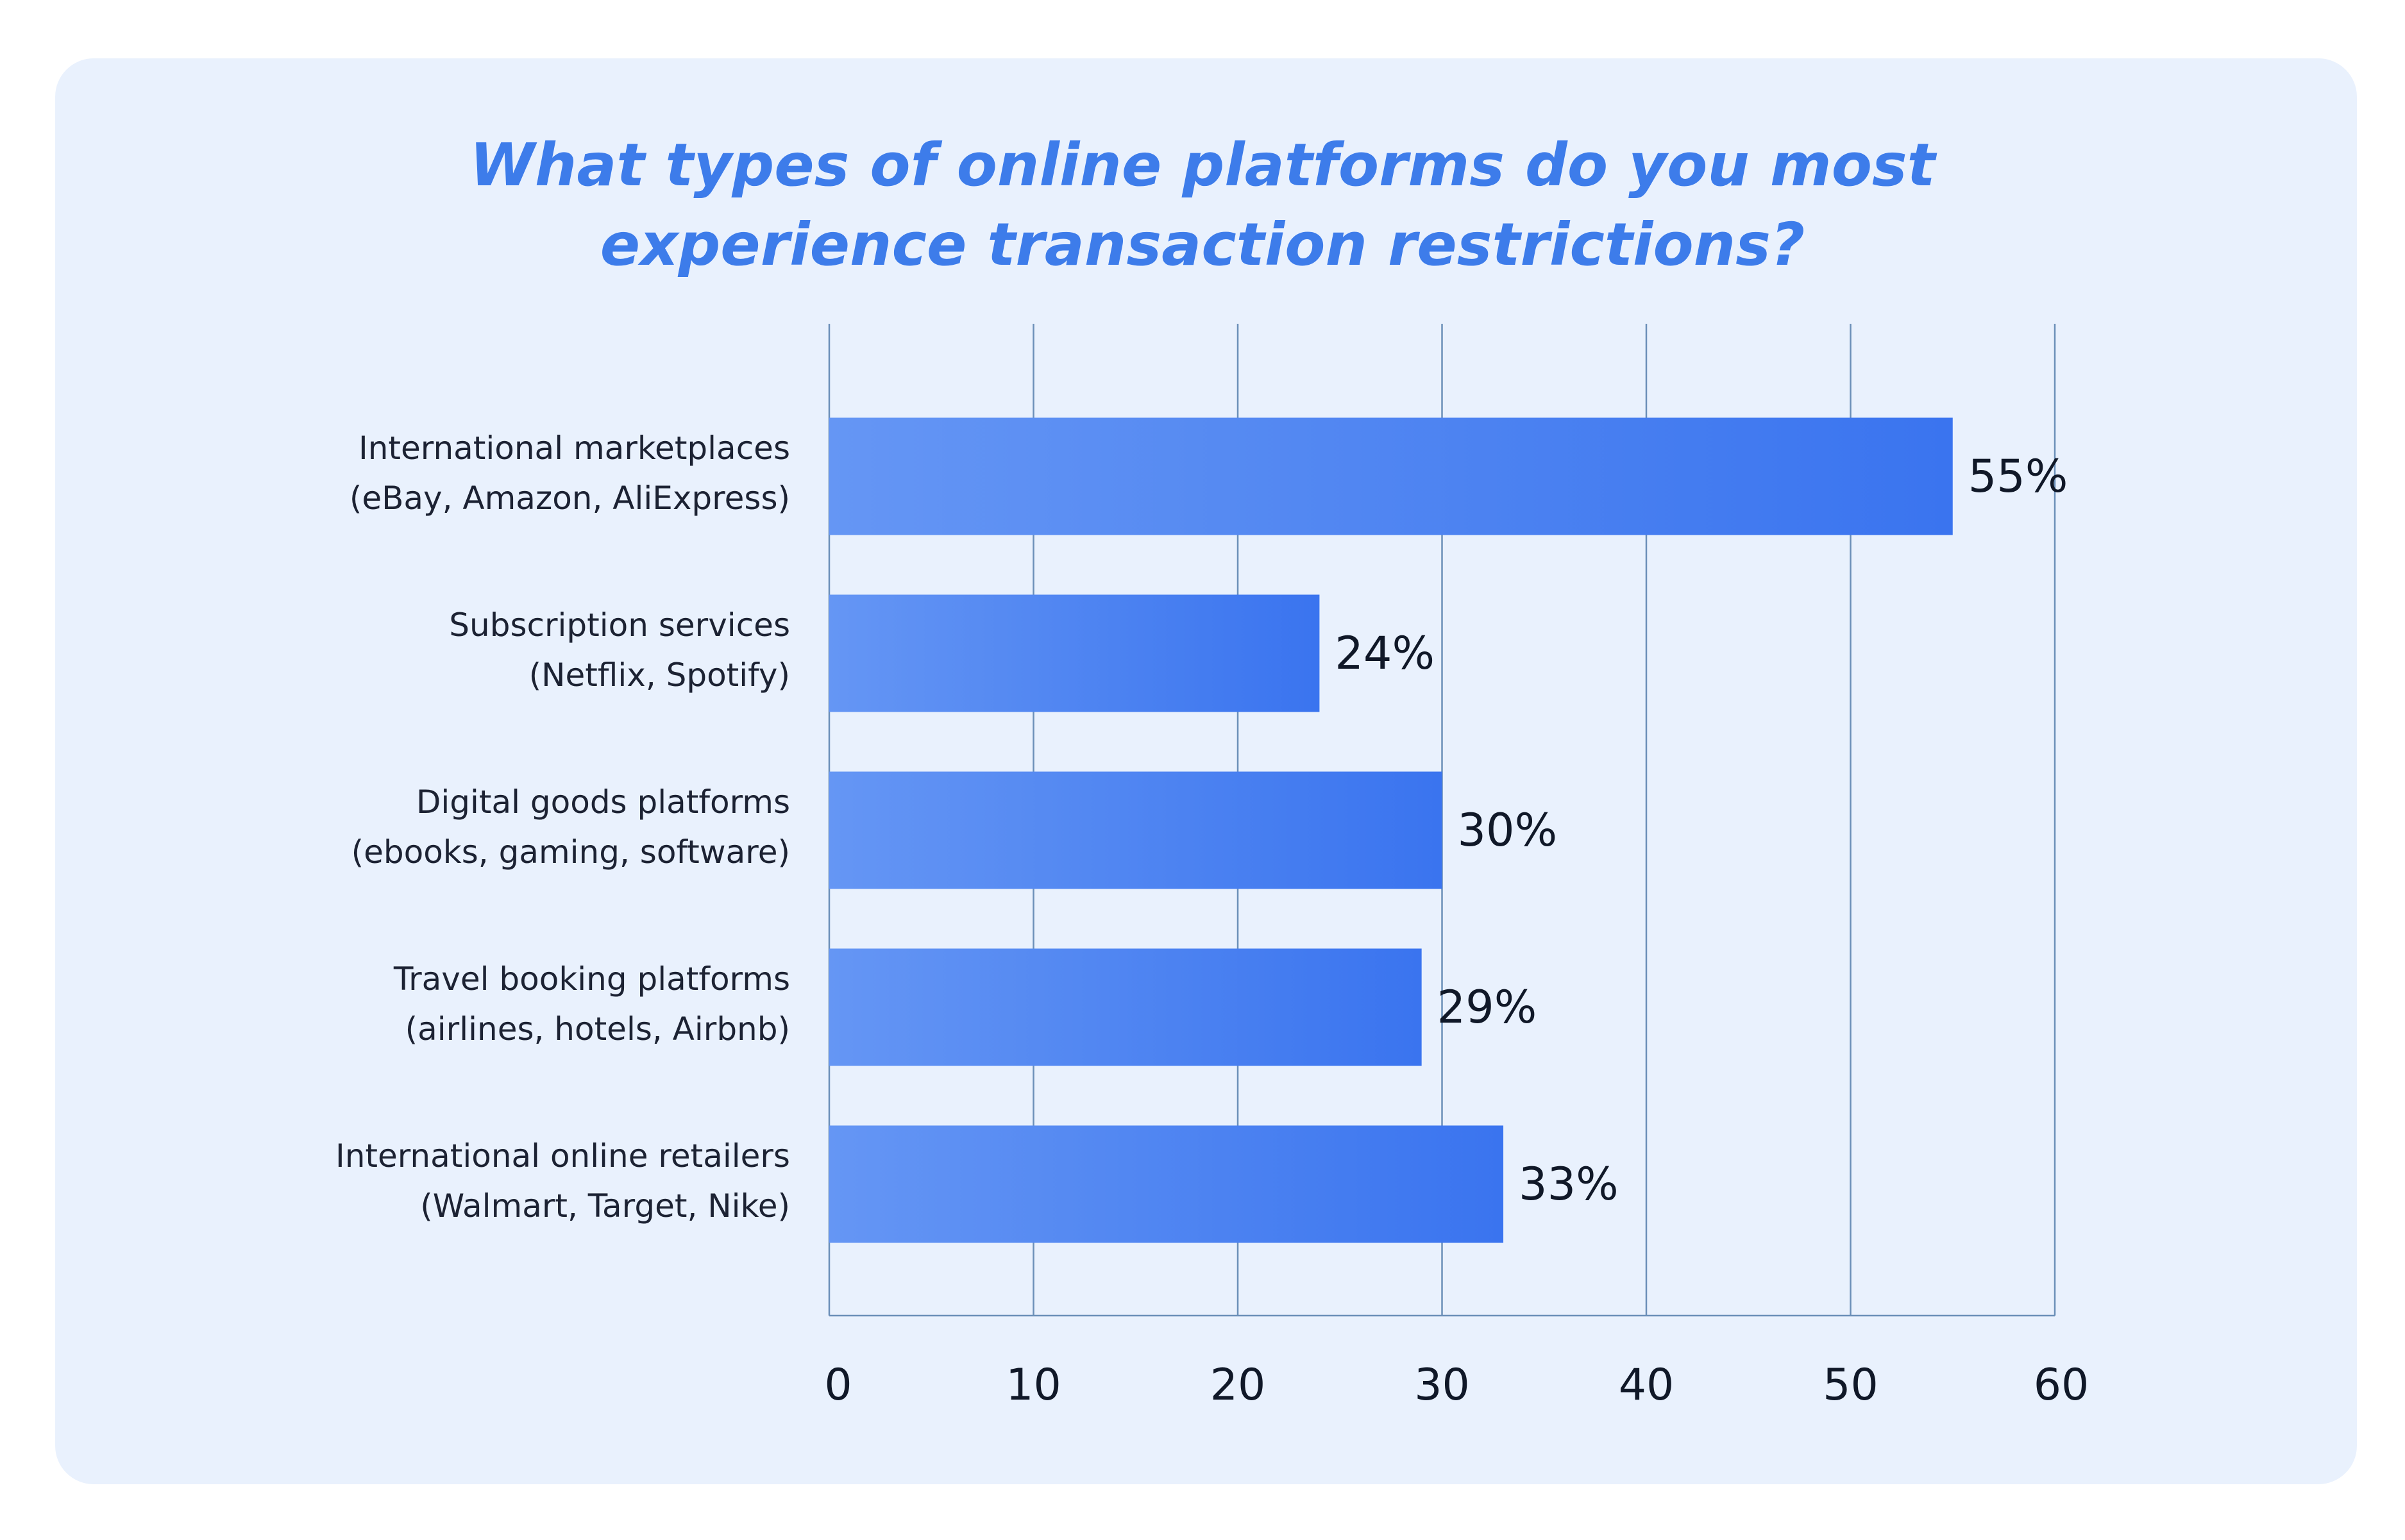 The image size is (2405, 1540). I want to click on x-tick-label: 30, so click(1442, 1385).